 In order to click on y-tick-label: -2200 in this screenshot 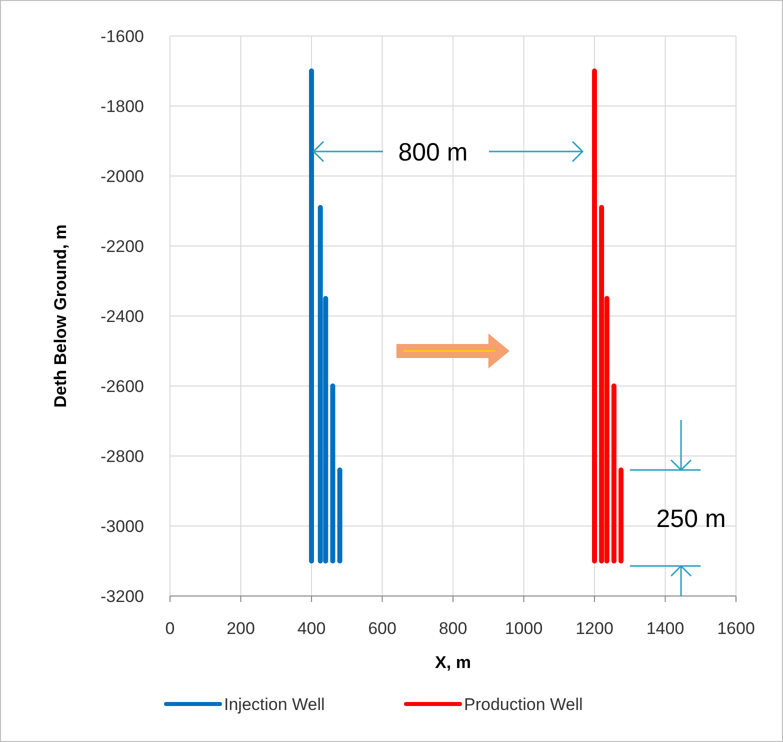, I will do `click(122, 246)`.